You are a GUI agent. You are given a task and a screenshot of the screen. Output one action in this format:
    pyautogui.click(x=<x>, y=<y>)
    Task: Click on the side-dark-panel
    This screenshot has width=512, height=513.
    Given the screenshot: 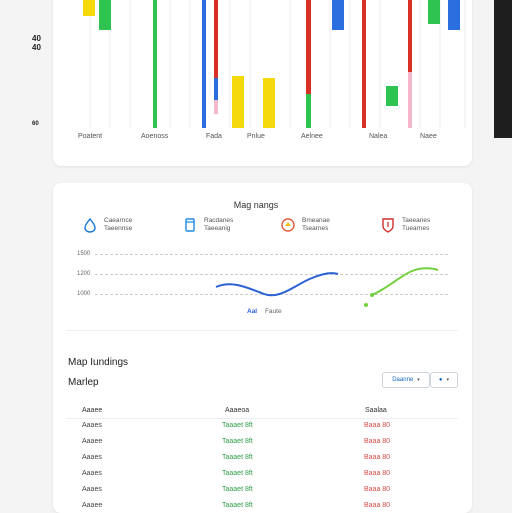 What is the action you would take?
    pyautogui.click(x=503, y=69)
    